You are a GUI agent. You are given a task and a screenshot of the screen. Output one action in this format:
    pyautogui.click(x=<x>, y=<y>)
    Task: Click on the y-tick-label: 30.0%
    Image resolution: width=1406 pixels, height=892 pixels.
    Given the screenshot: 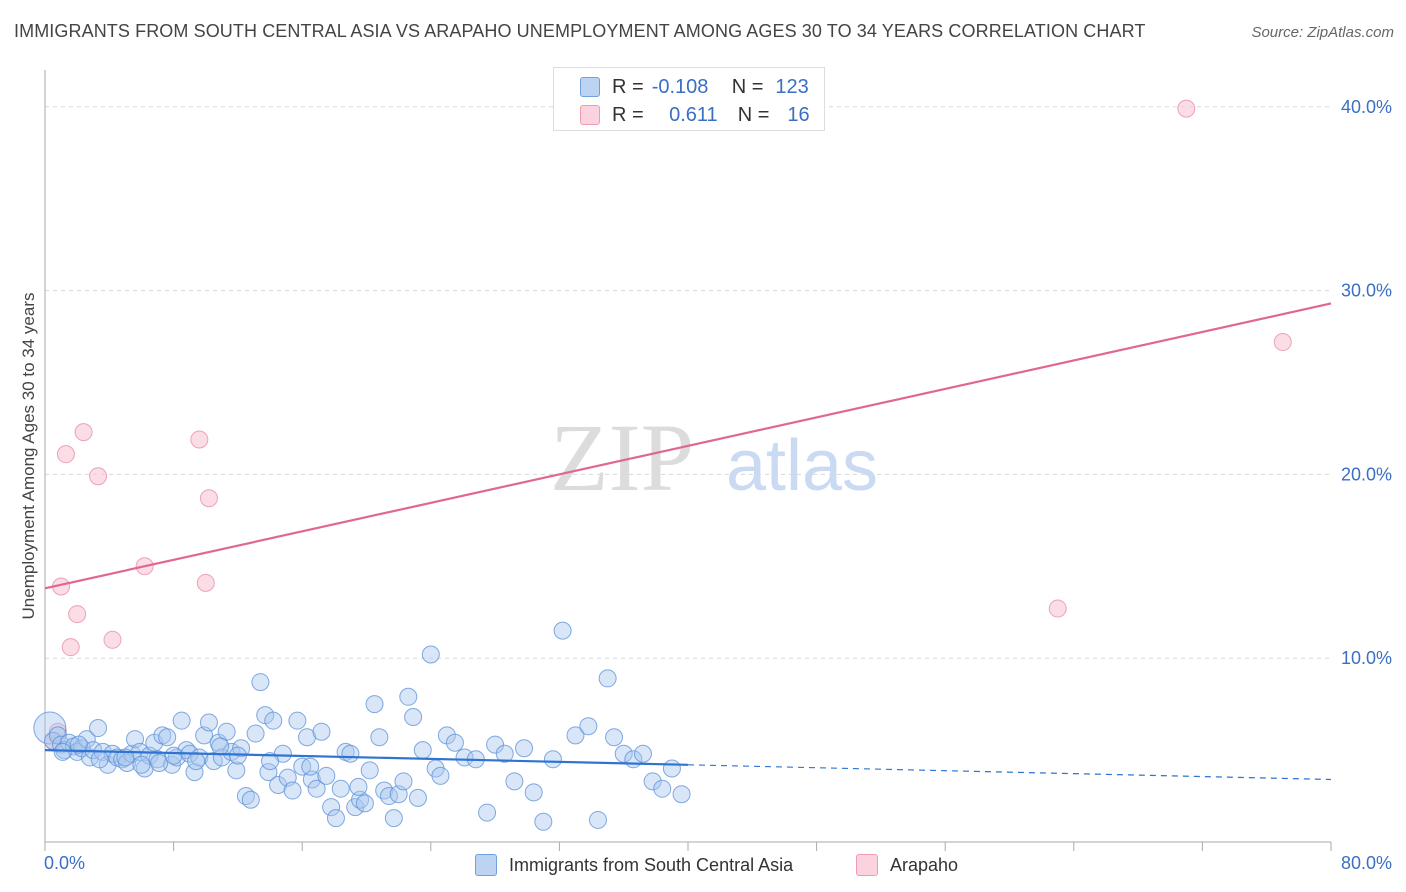 What is the action you would take?
    pyautogui.click(x=1366, y=291)
    